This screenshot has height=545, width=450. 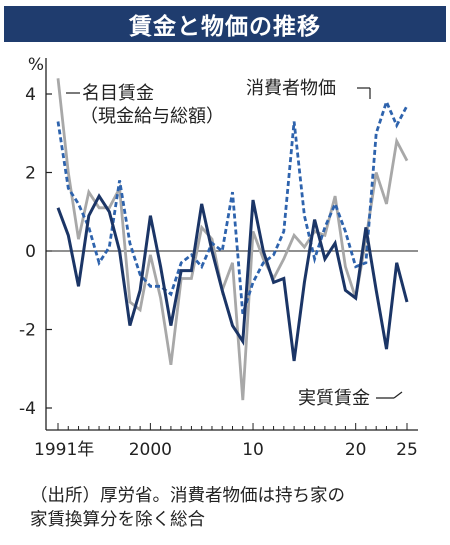 I want to click on y-tick-label: -4, so click(x=27, y=409).